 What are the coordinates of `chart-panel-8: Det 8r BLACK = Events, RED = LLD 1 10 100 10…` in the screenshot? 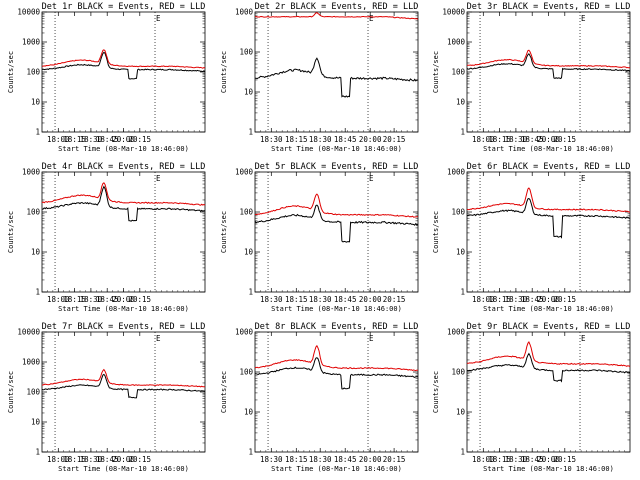 It's located at (319, 397).